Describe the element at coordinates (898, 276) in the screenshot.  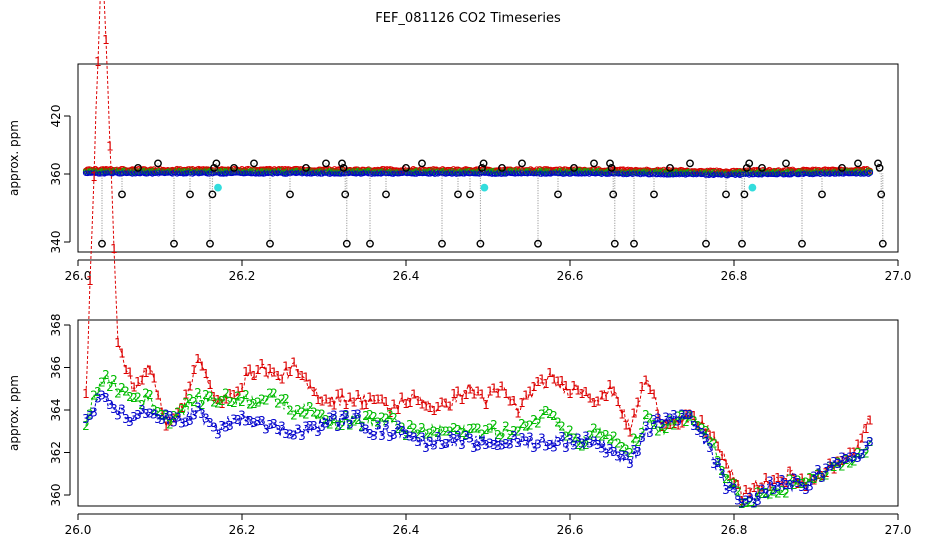
I see `top-x-tick-label: 27.0` at that location.